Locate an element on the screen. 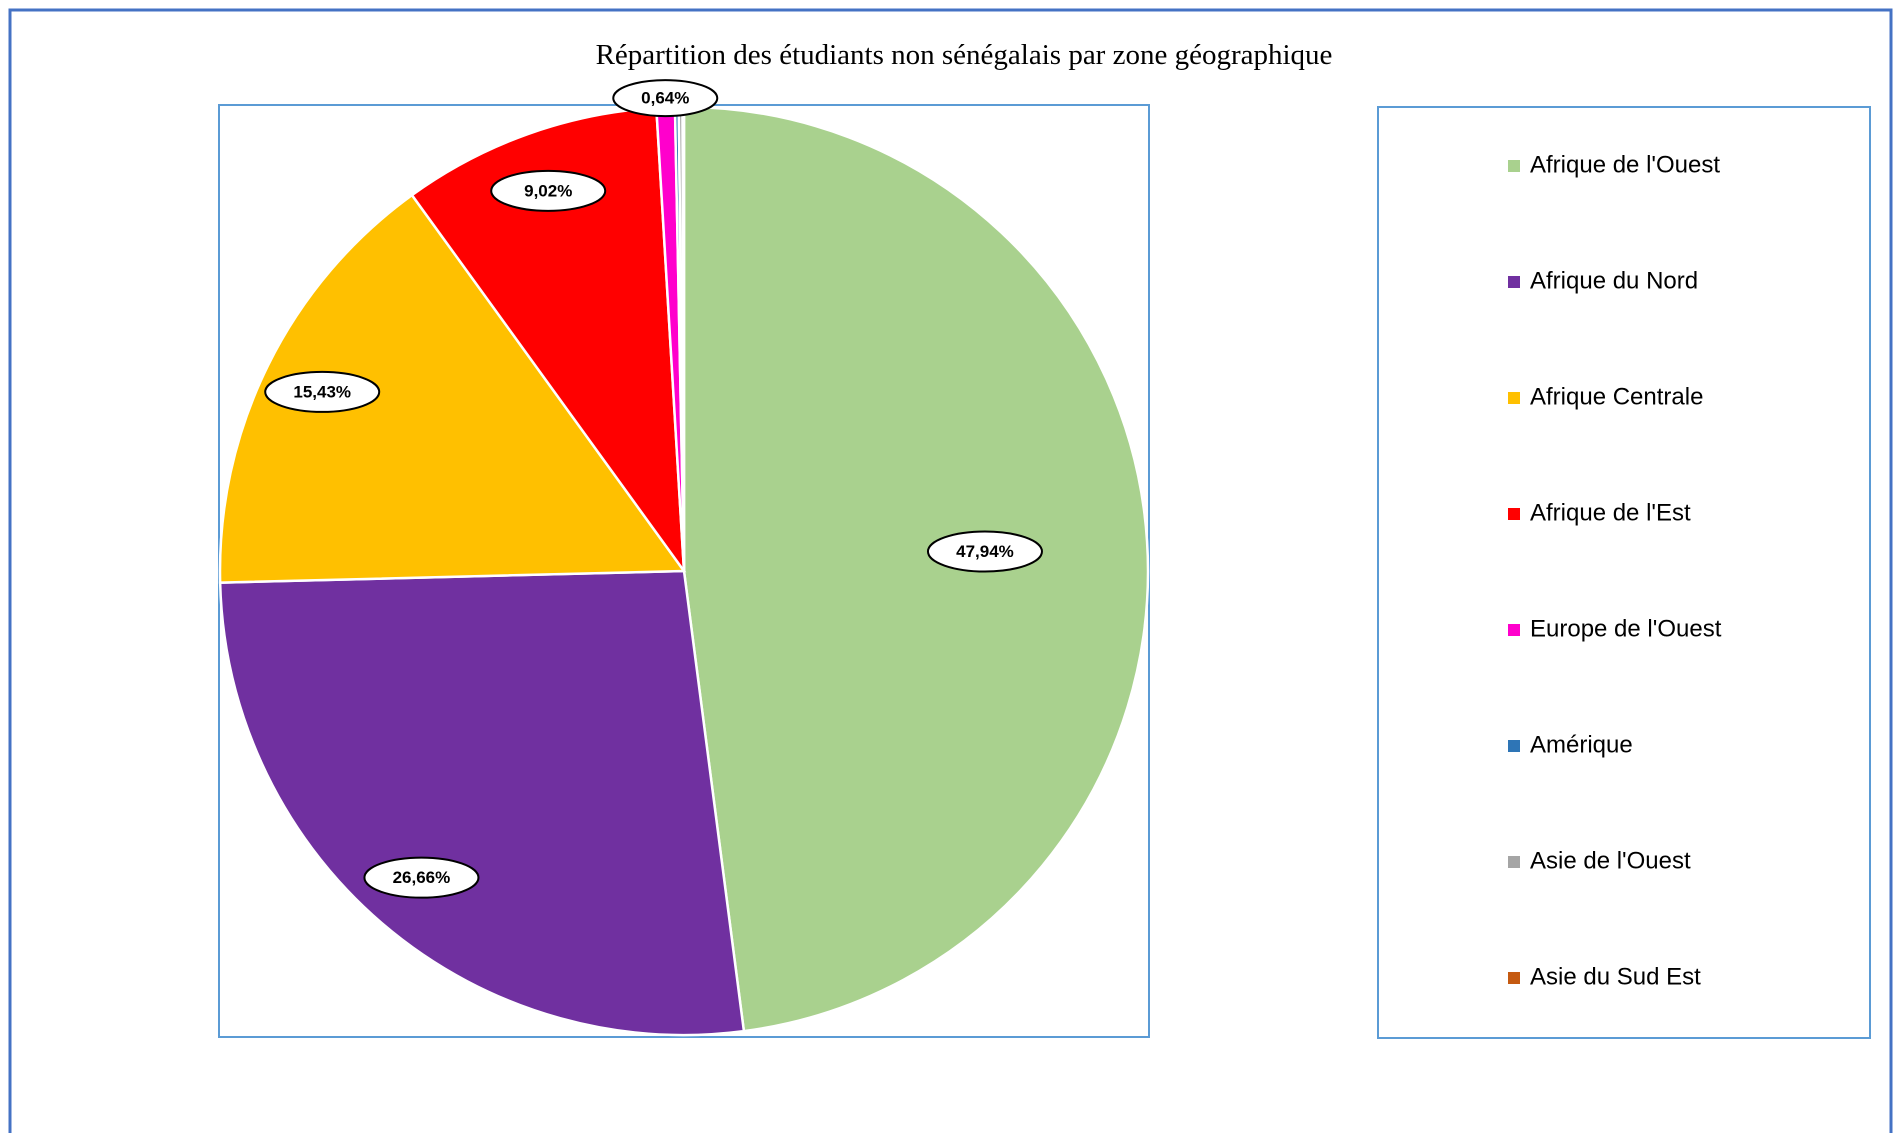 The width and height of the screenshot is (1901, 1133). legend-label: Asie de l'Ouest is located at coordinates (1610, 860).